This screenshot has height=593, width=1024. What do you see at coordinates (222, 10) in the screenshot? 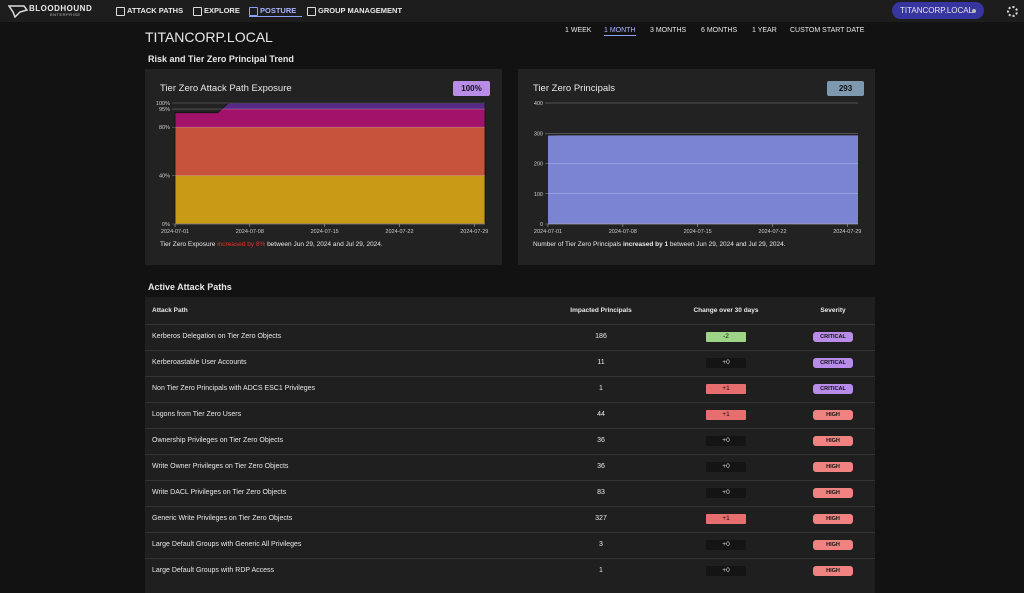
I see `nav-item: EXPLORE` at bounding box center [222, 10].